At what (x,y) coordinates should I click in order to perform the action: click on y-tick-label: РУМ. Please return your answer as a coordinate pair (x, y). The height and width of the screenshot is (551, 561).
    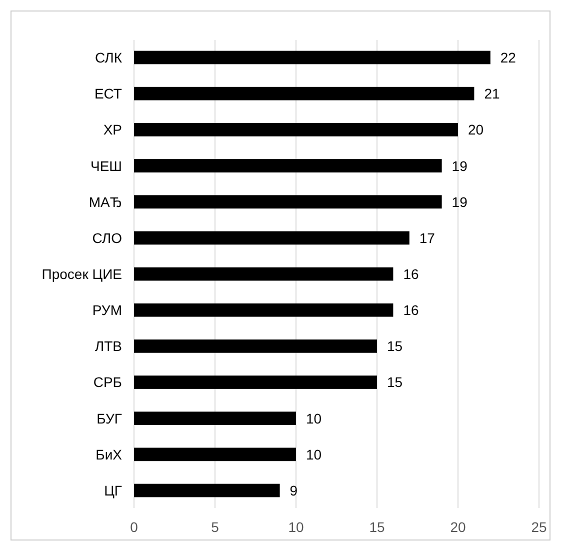
    Looking at the image, I should click on (107, 310).